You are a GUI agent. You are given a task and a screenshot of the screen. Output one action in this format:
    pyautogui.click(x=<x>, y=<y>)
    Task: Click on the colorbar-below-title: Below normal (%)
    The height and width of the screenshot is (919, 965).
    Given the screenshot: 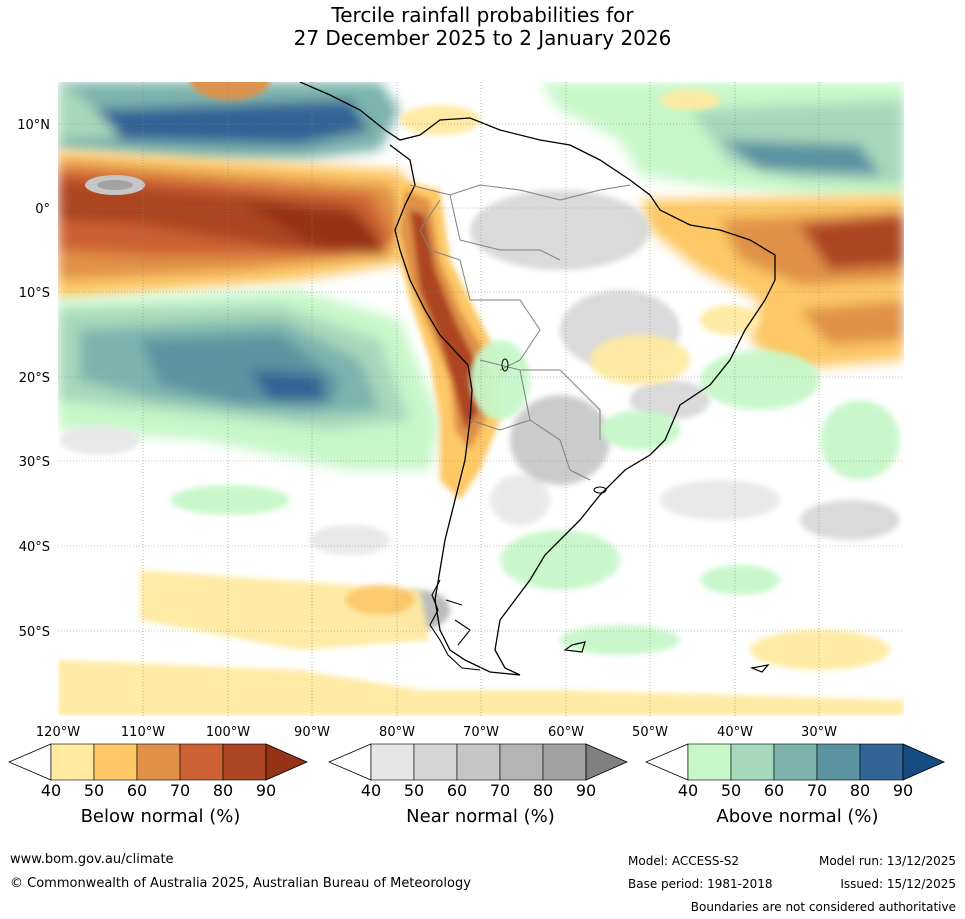 What is the action you would take?
    pyautogui.click(x=160, y=816)
    